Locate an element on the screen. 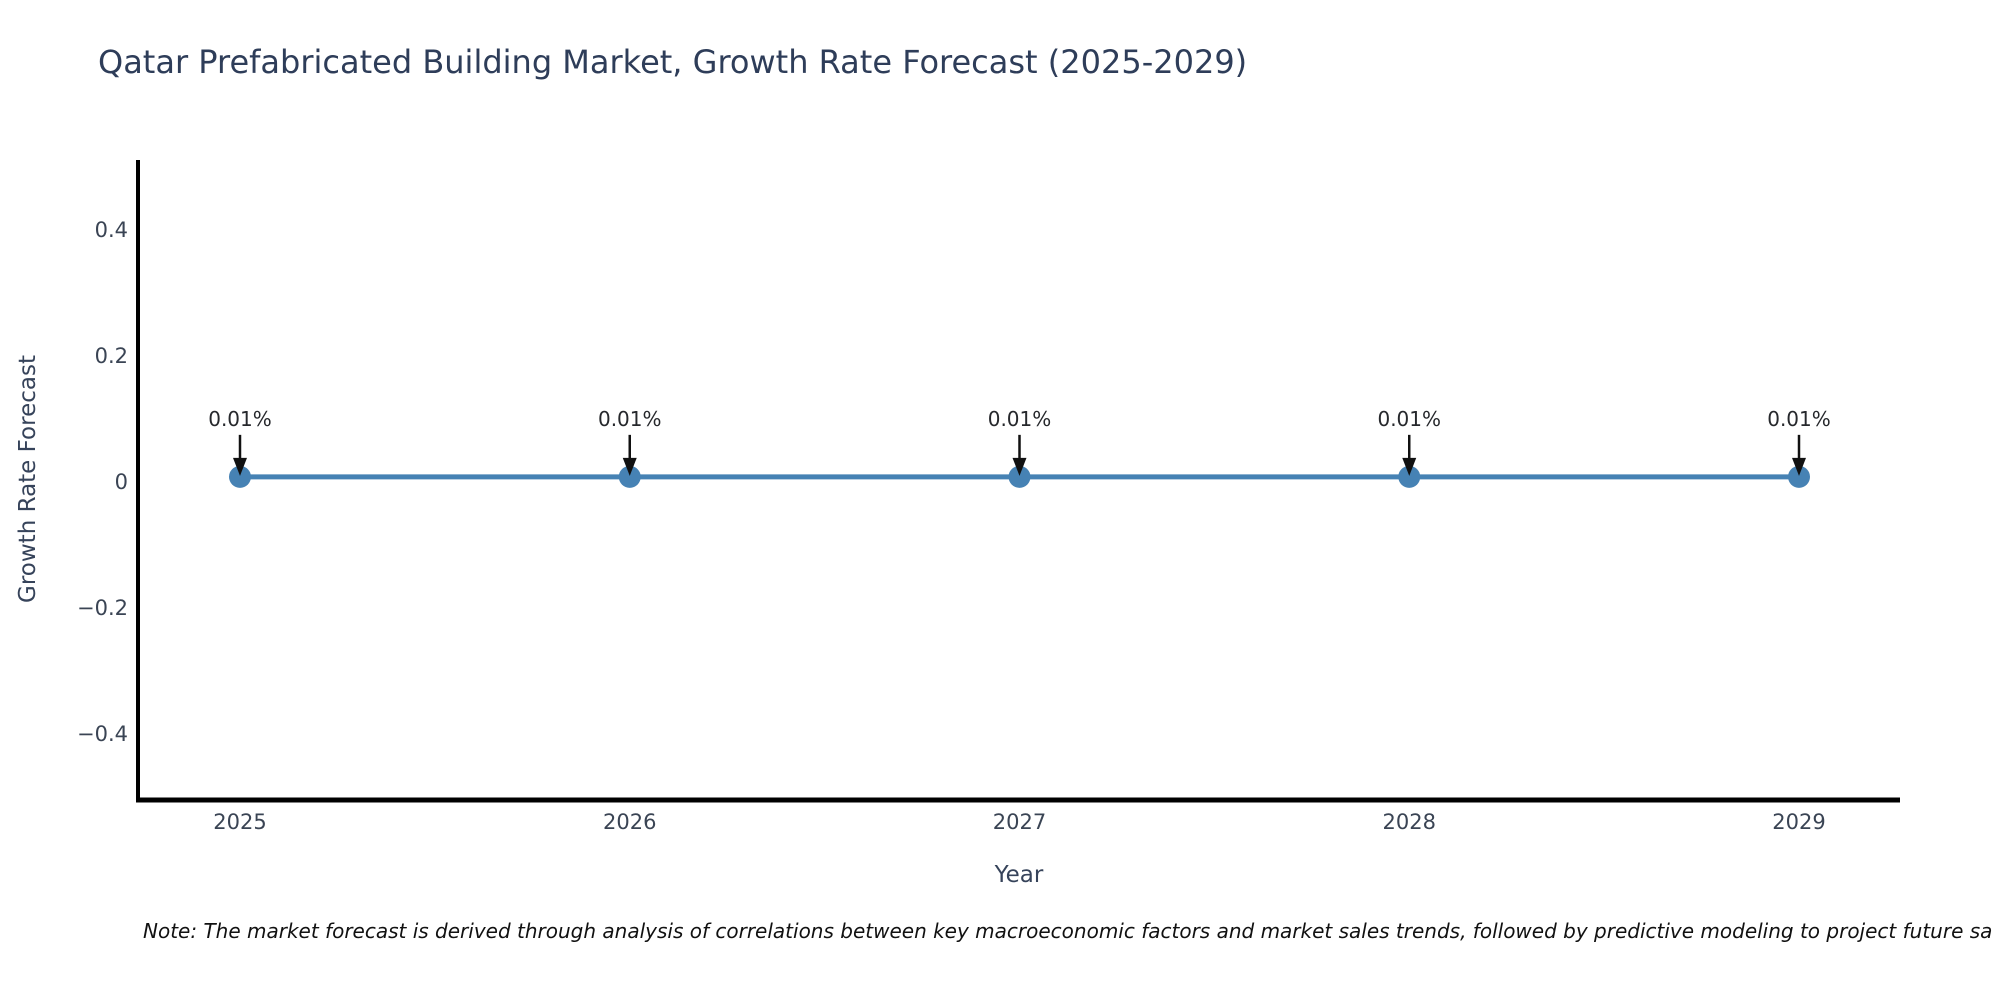 Image resolution: width=2000 pixels, height=1000 pixels. y-tick-label: −0.4 is located at coordinates (102, 734).